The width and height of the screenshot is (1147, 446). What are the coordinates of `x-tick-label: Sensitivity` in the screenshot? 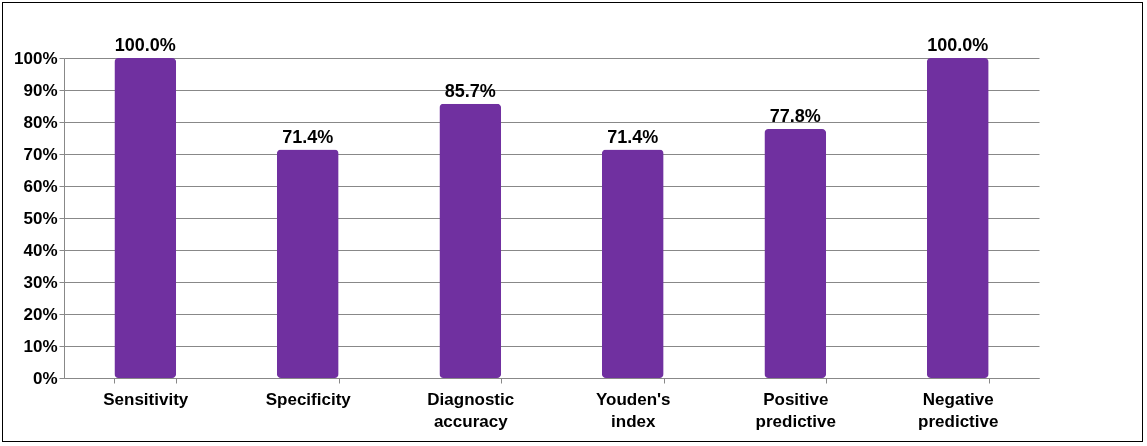 It's located at (146, 399).